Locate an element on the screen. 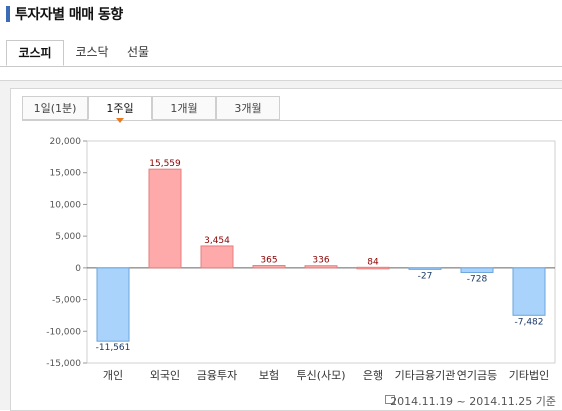 The image size is (562, 411). x-tick-label: 보험 is located at coordinates (269, 375).